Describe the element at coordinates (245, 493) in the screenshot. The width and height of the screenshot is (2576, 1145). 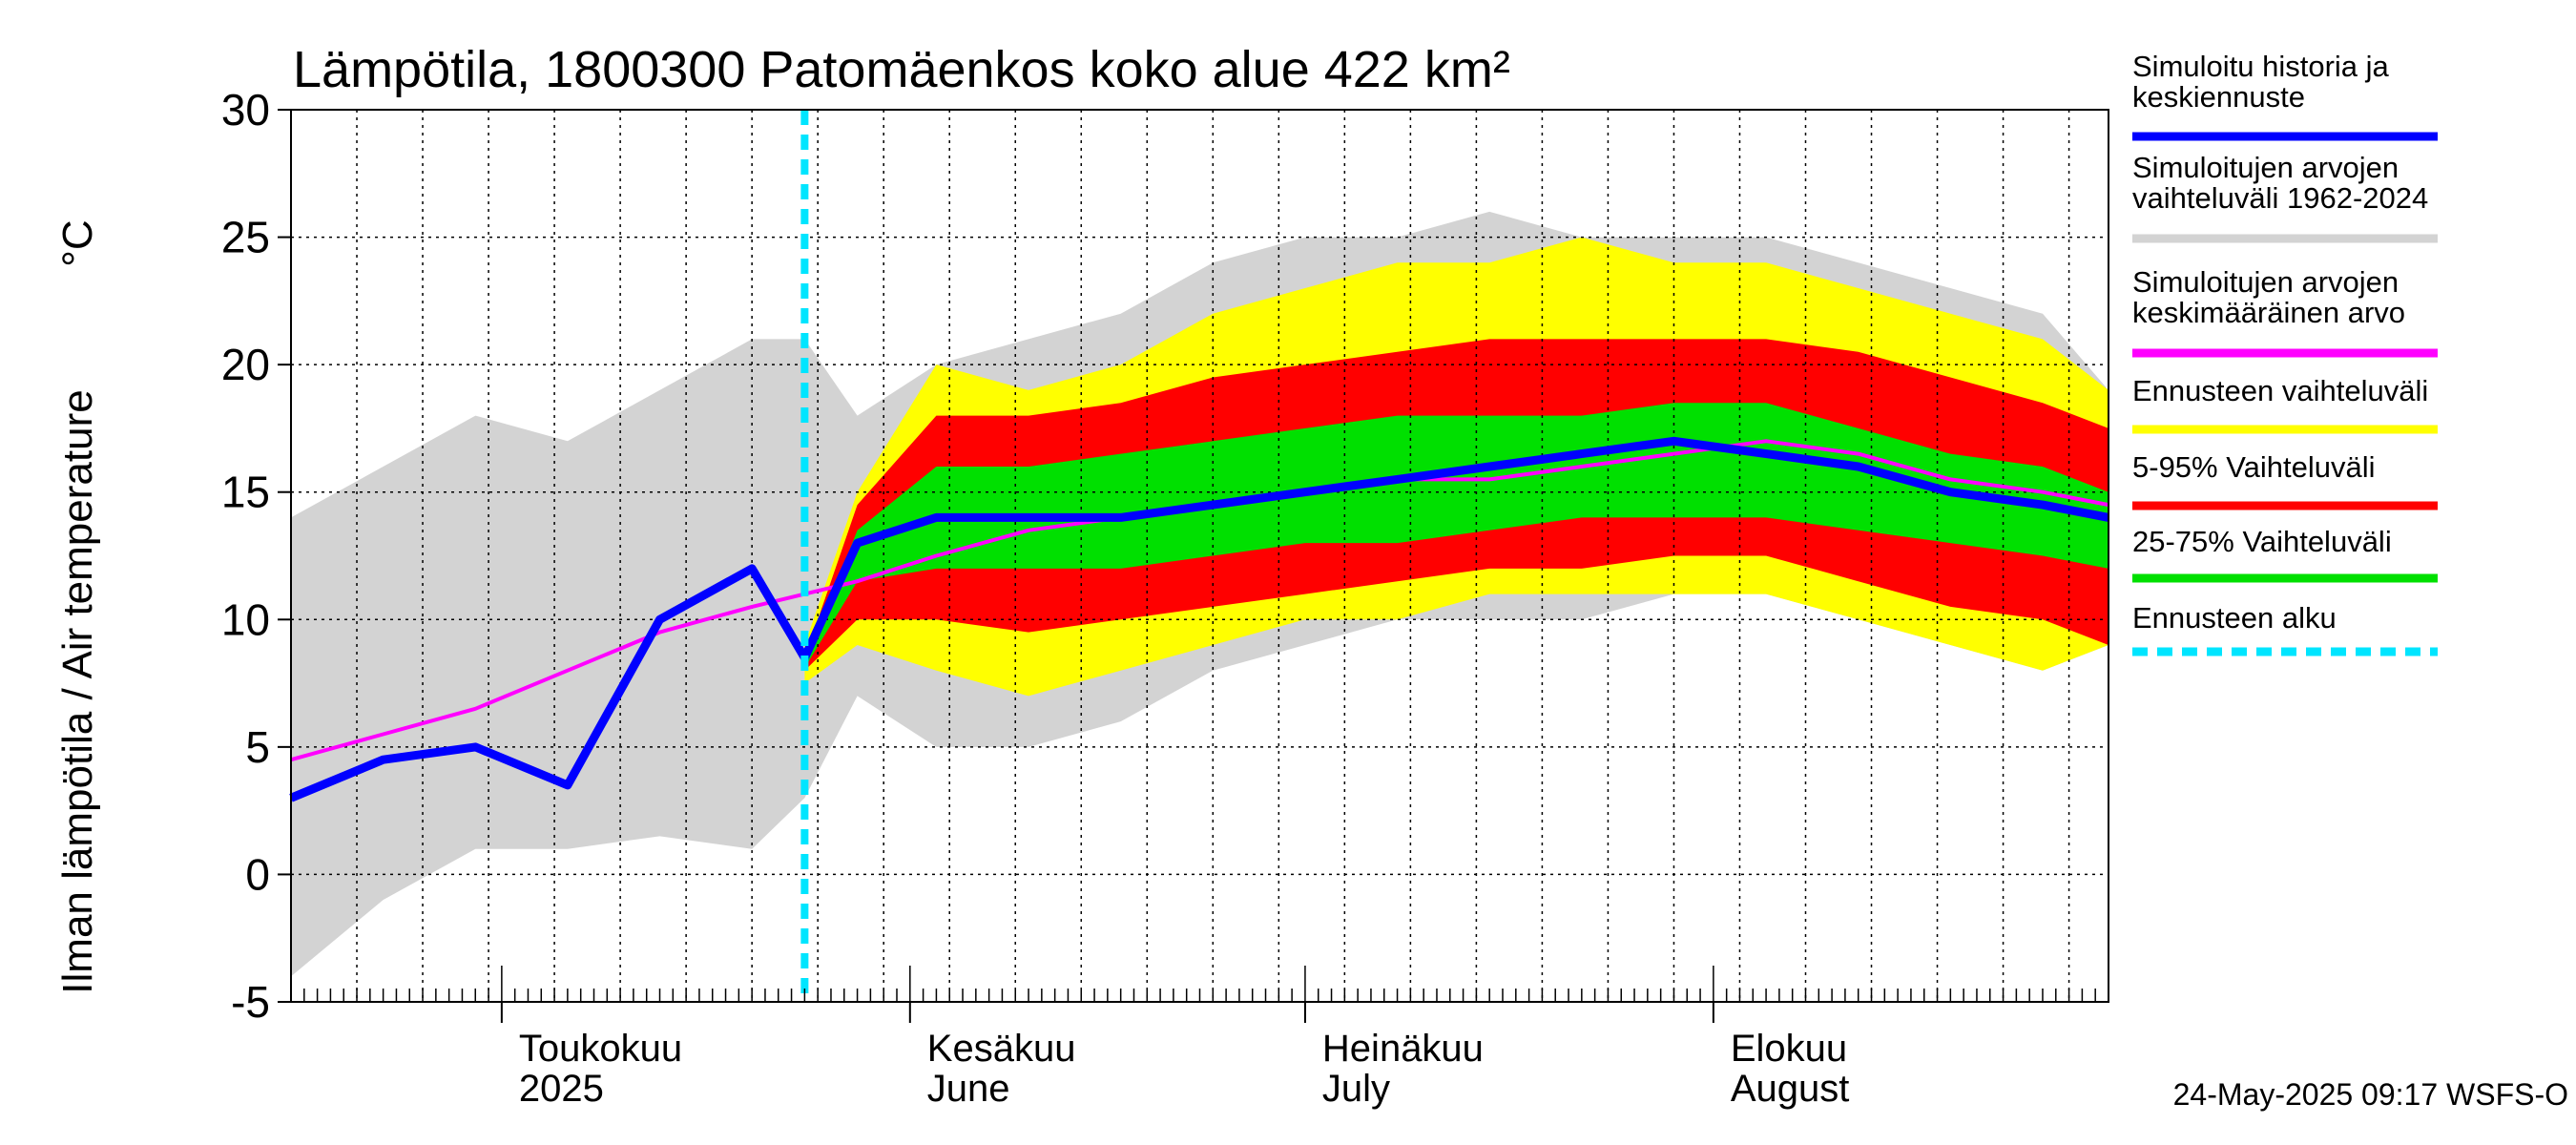
I see `y-tick-label: 15` at that location.